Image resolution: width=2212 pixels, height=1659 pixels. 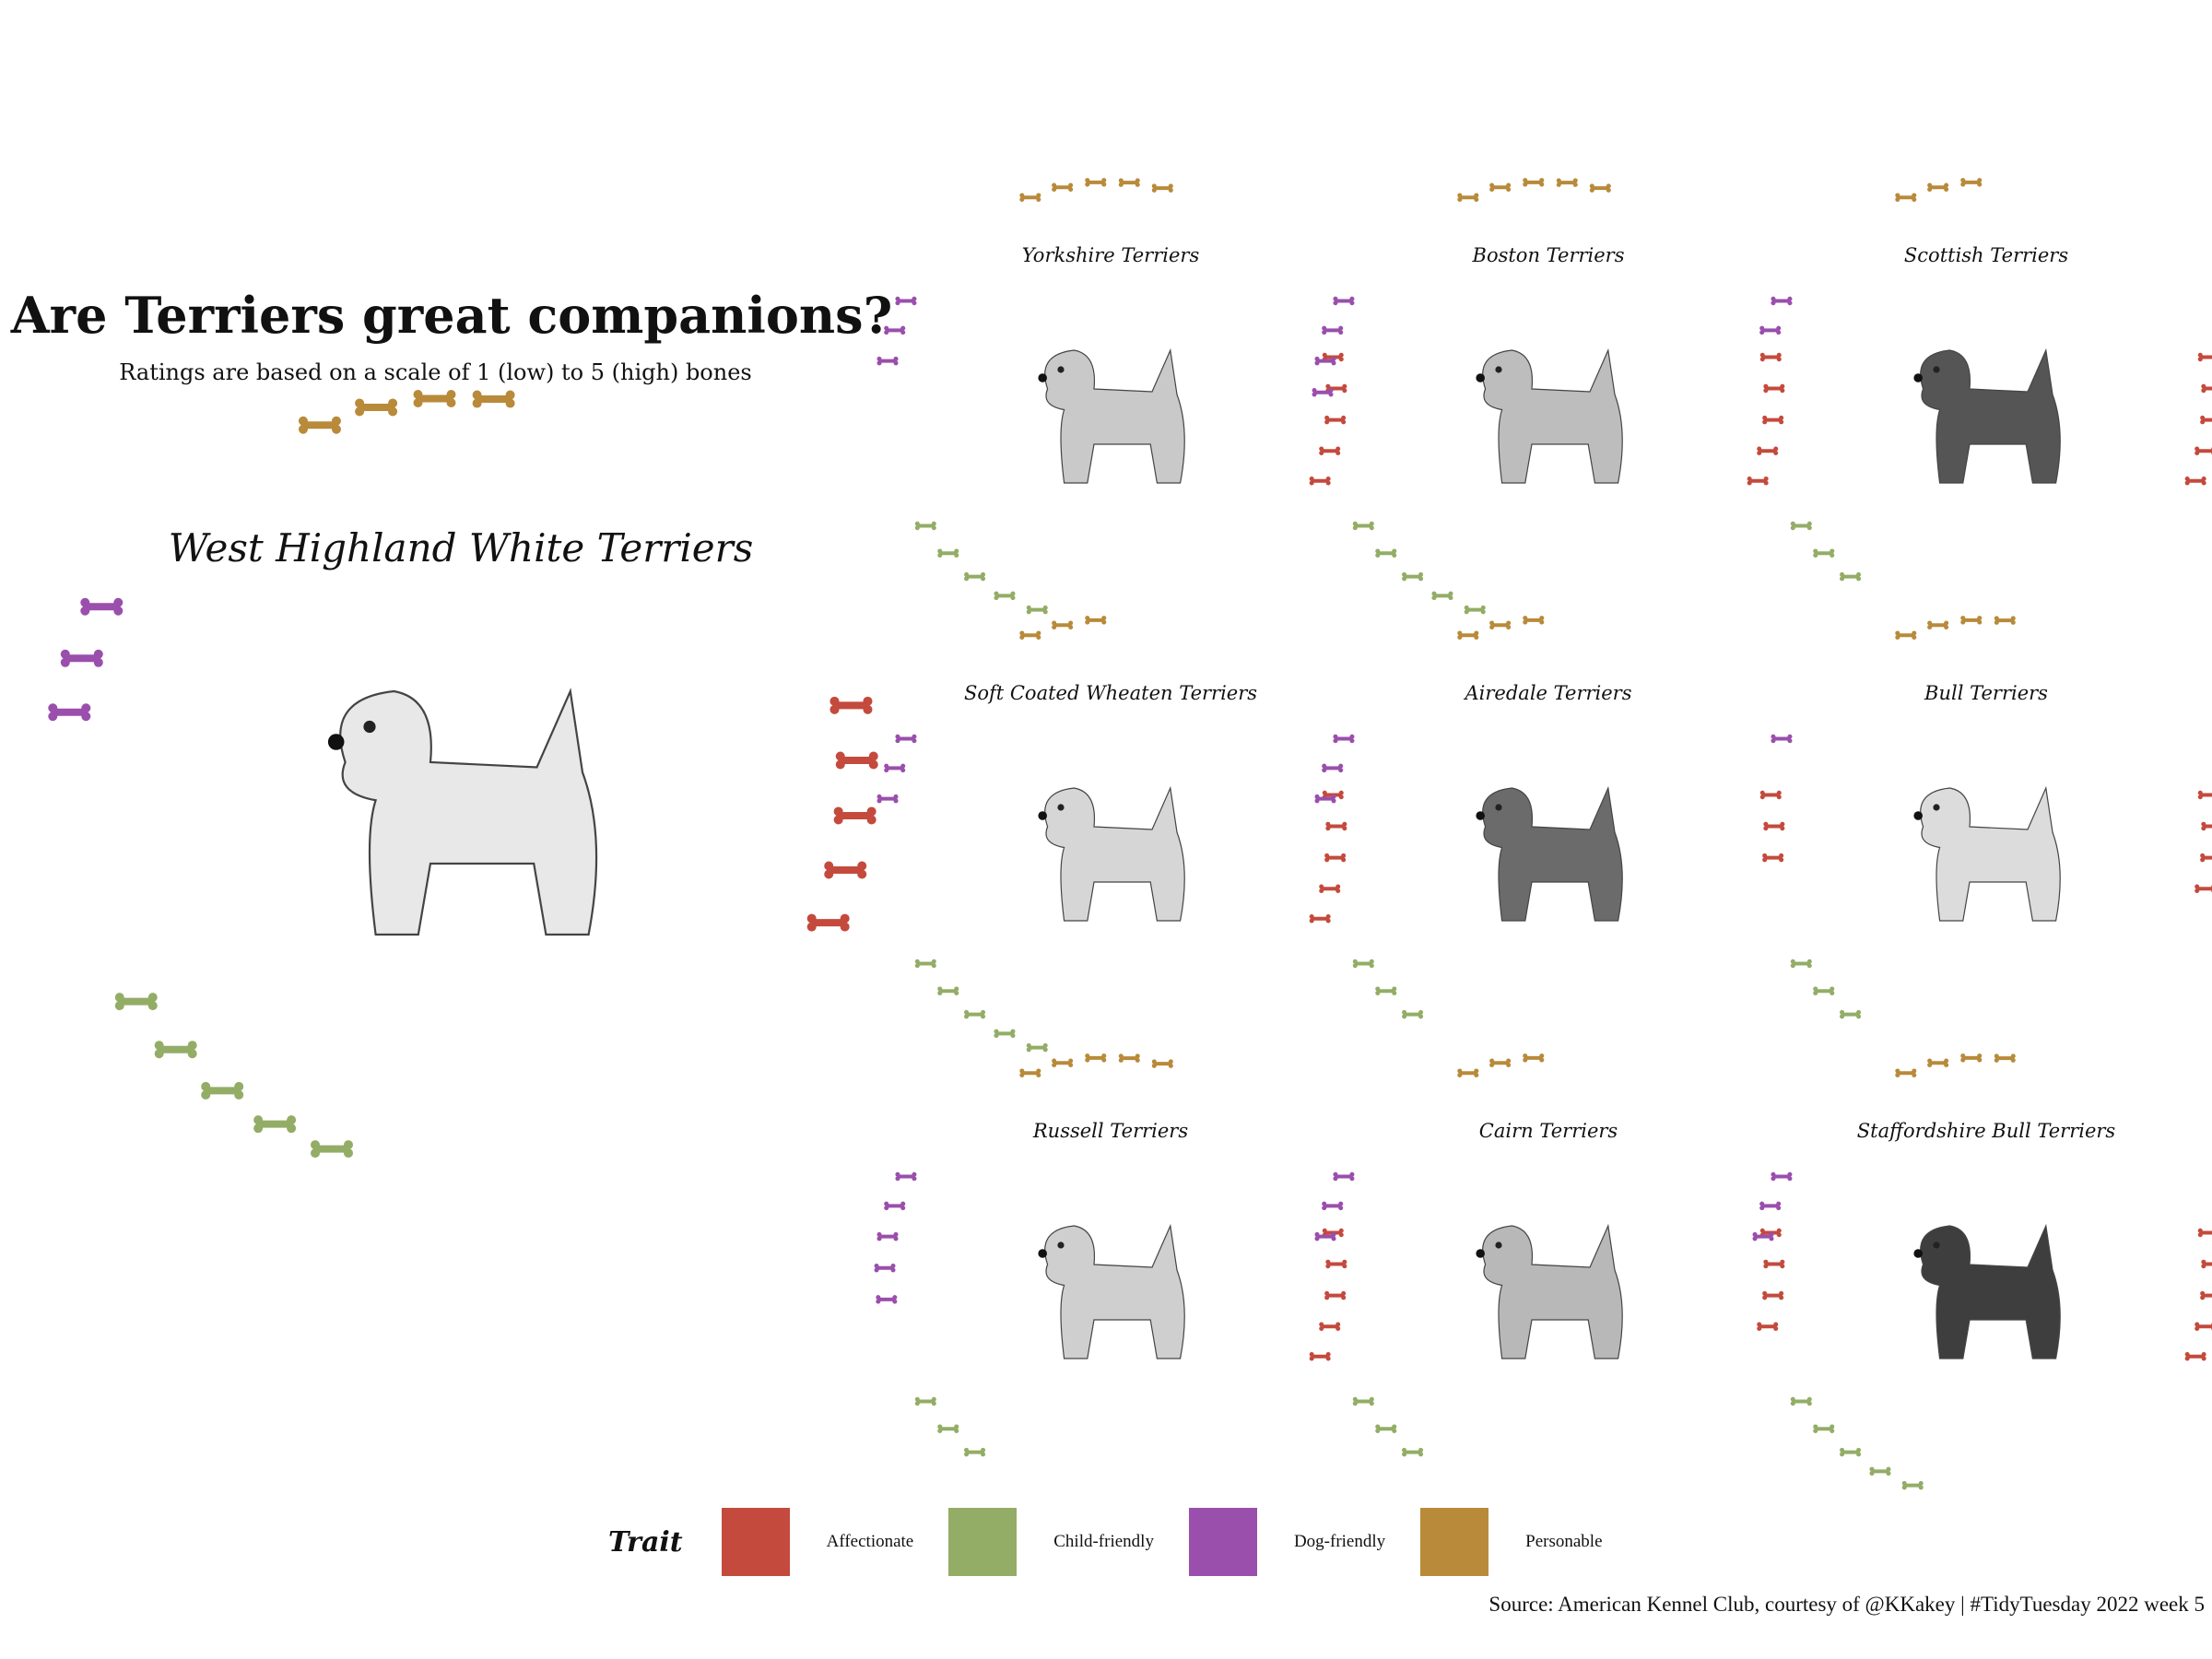 I want to click on bone-dog-friendly-airedale-terriers, so click(x=1344, y=739).